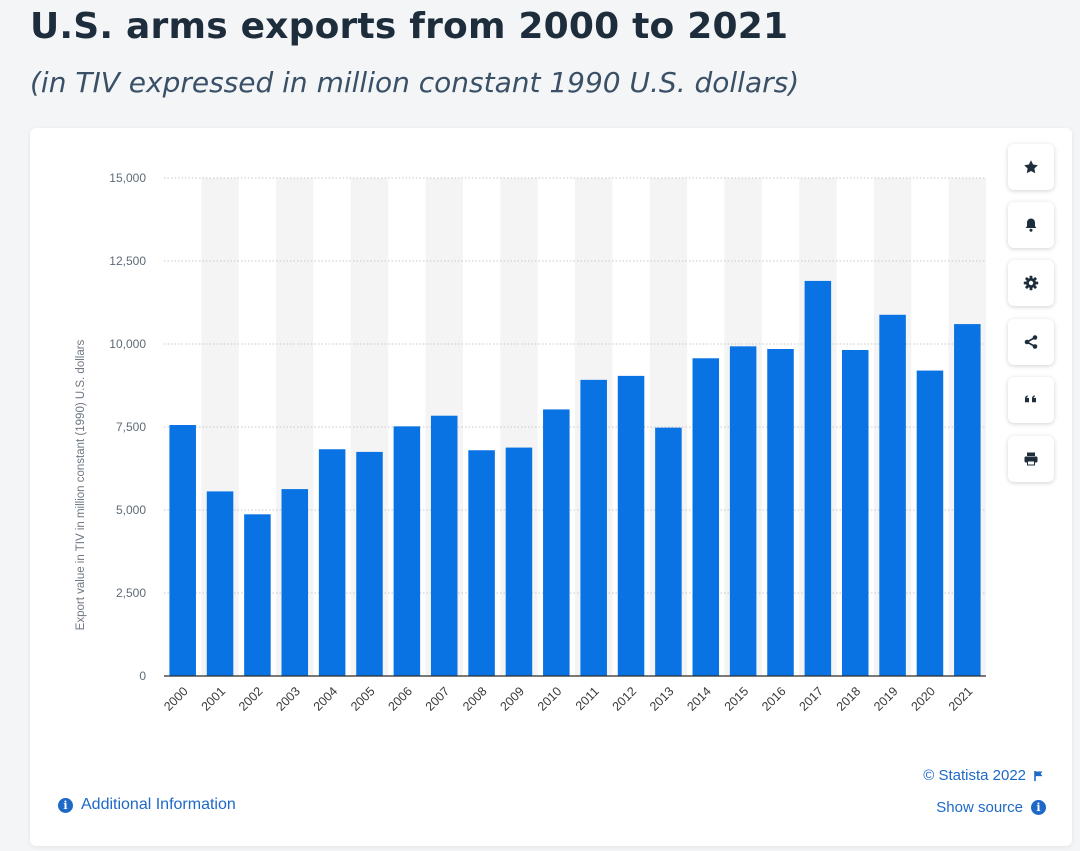 The image size is (1080, 851). What do you see at coordinates (142, 676) in the screenshot?
I see `y-tick-label: 0` at bounding box center [142, 676].